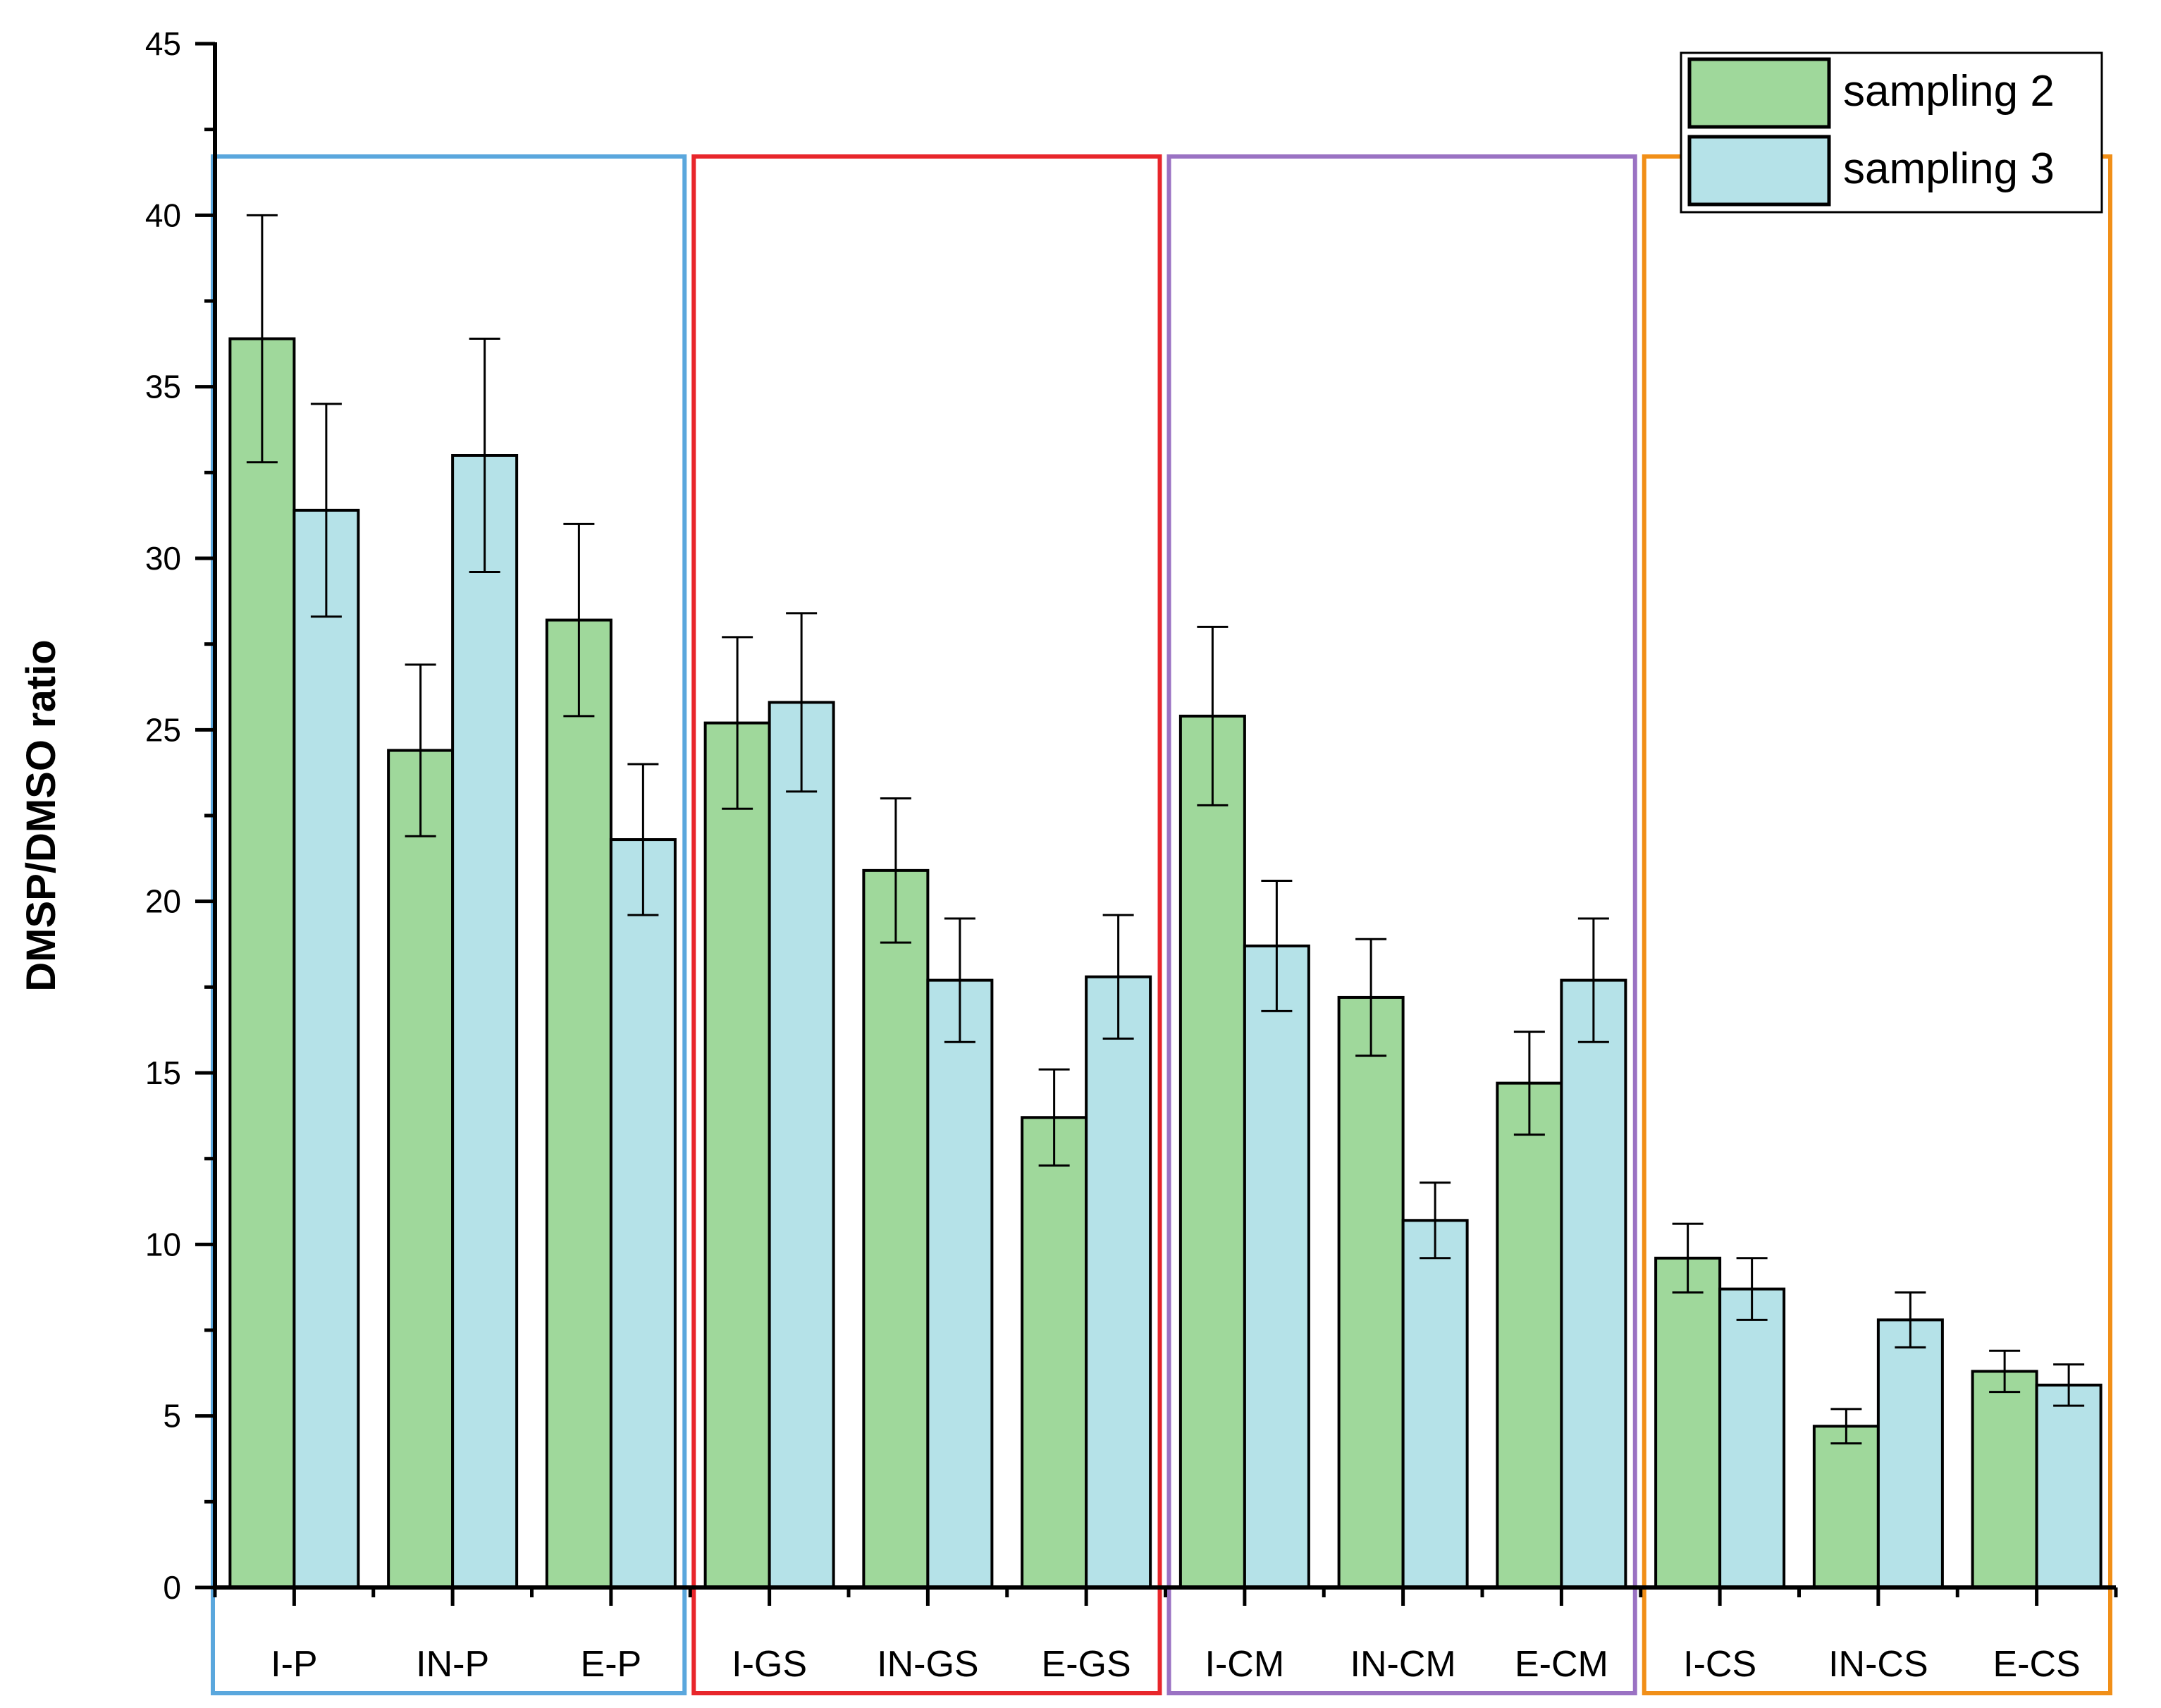  What do you see at coordinates (1759, 93) in the screenshot?
I see `legend-swatch-s2` at bounding box center [1759, 93].